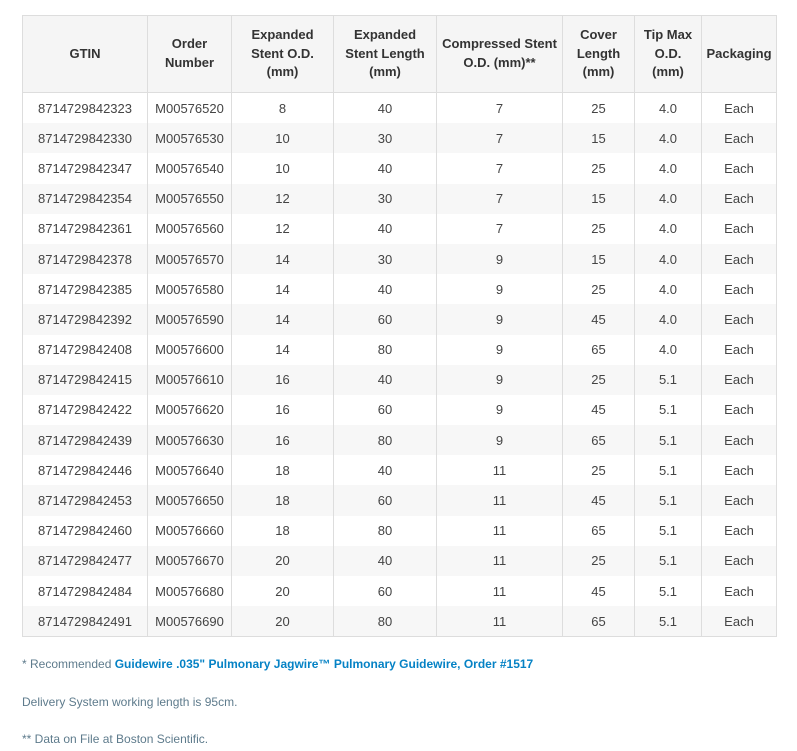  I want to click on cell-order_number: M00576530, so click(189, 138).